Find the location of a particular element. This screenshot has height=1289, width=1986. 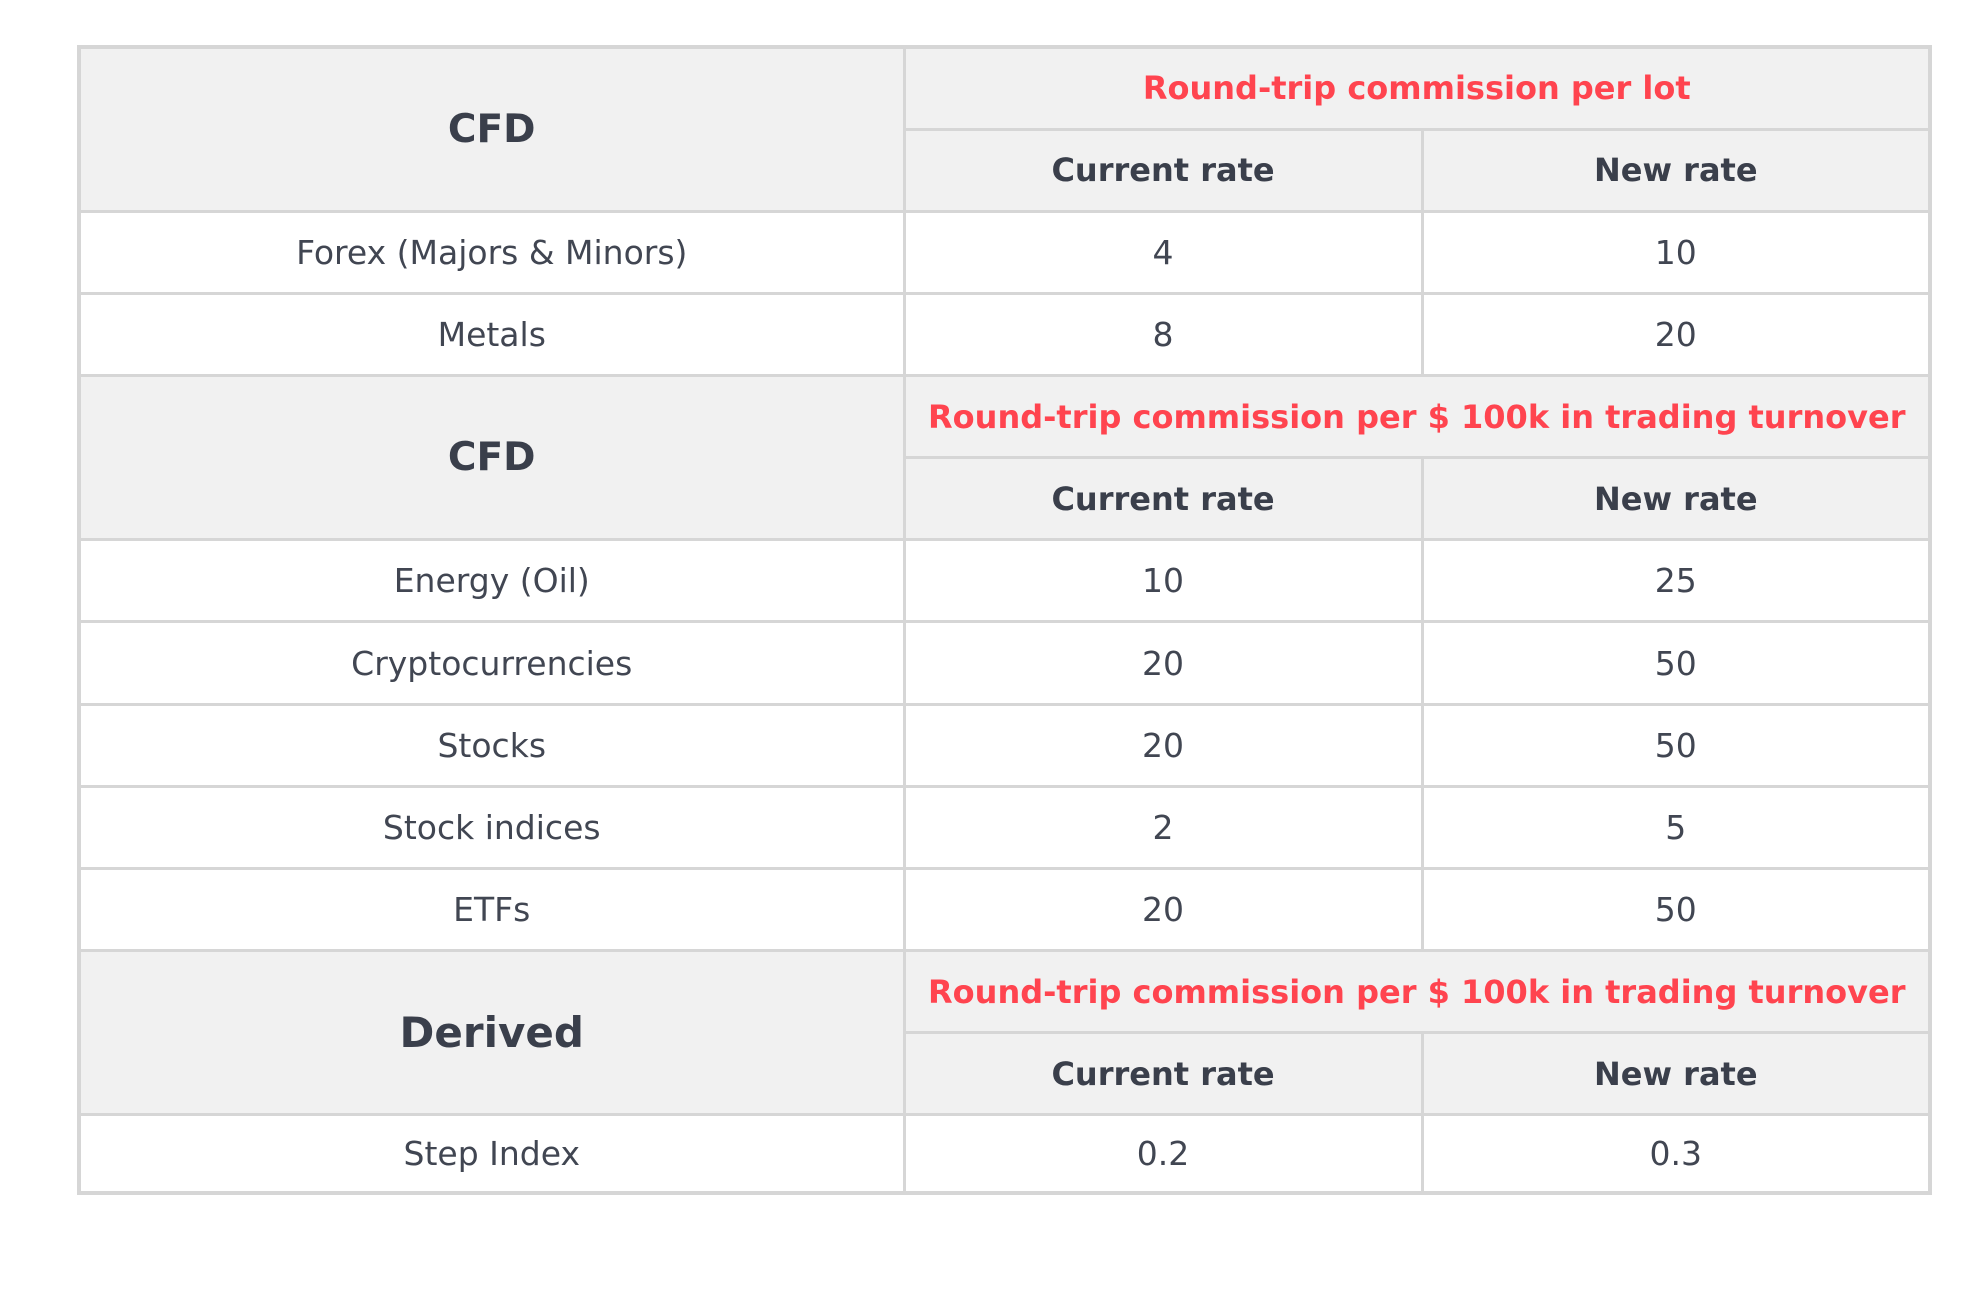

section-label: Derived is located at coordinates (491, 1033).